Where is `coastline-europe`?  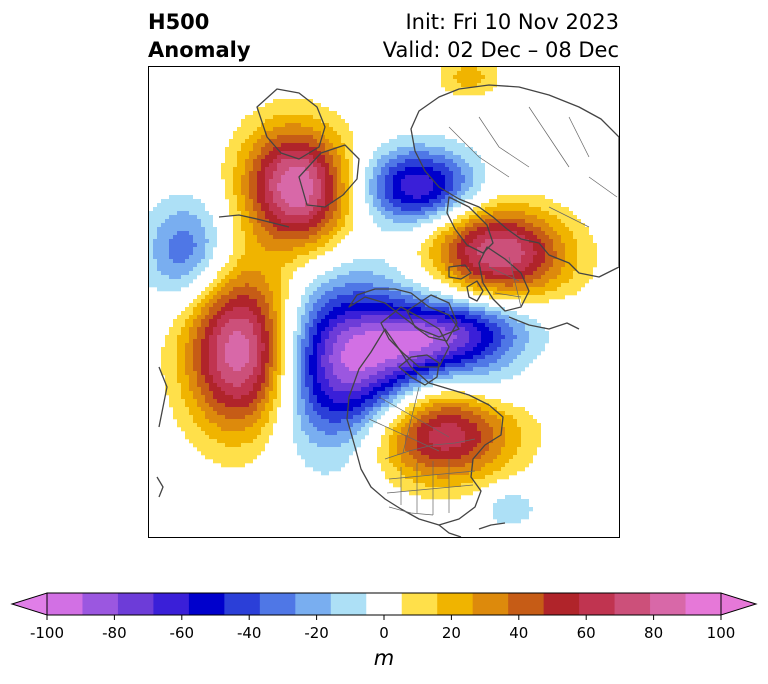 coastline-europe is located at coordinates (504, 279).